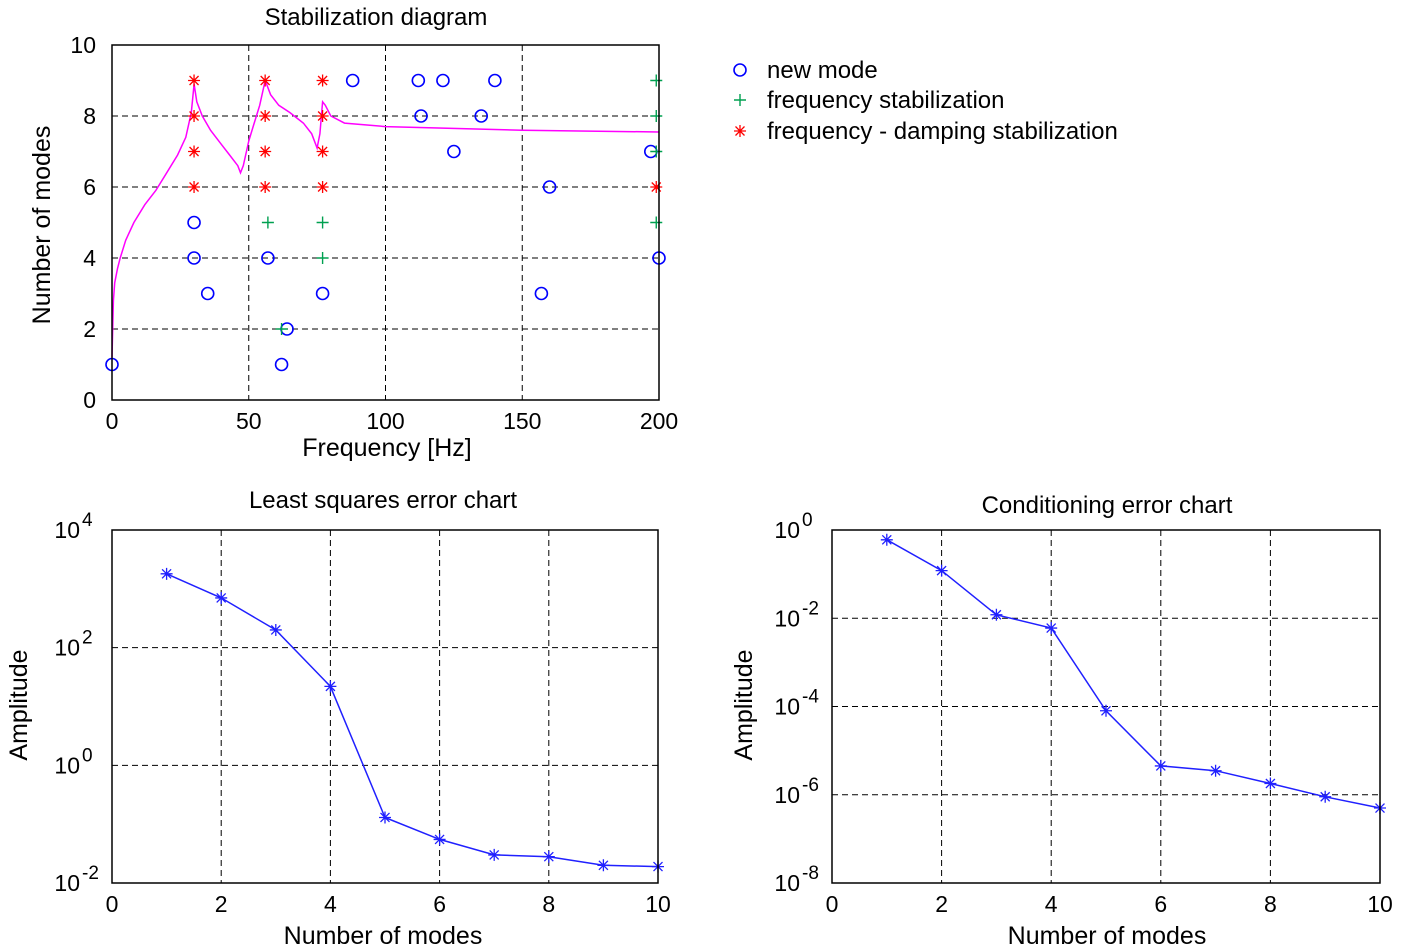  I want to click on legend-label-frequency-damping-stabilization: frequency - damping stabilization, so click(942, 131).